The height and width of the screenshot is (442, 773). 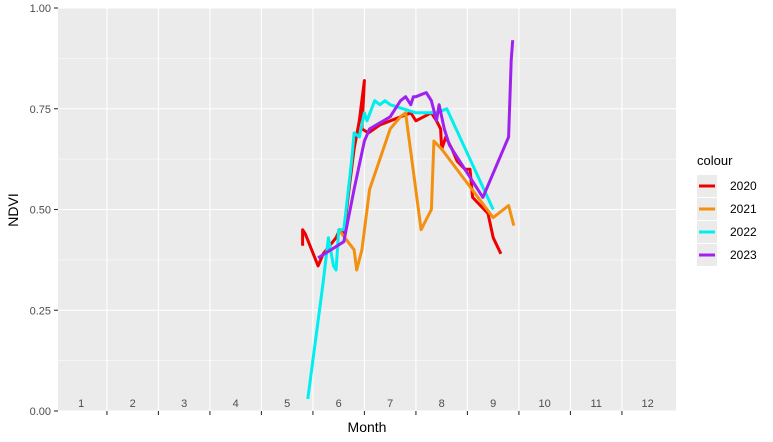 I want to click on x-tick-label: 3, so click(x=184, y=404).